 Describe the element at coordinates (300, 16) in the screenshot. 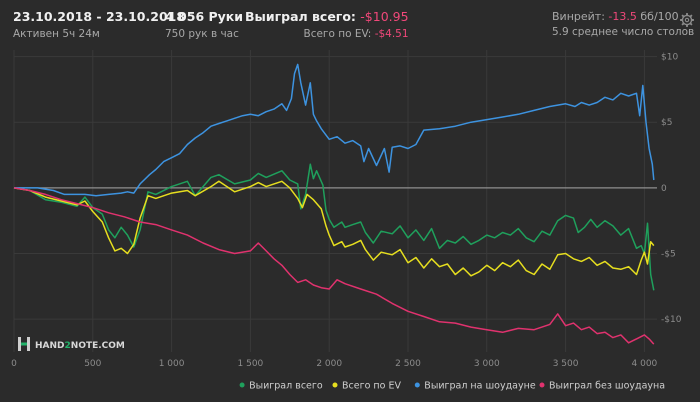

I see `won-label: Выиграл всего:` at that location.